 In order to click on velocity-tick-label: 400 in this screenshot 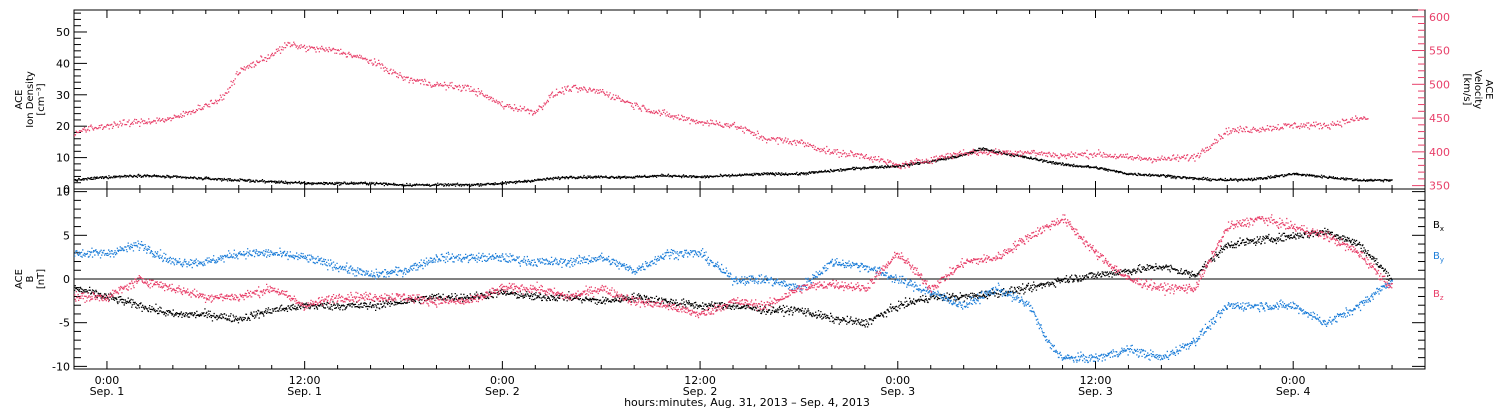, I will do `click(1439, 152)`.